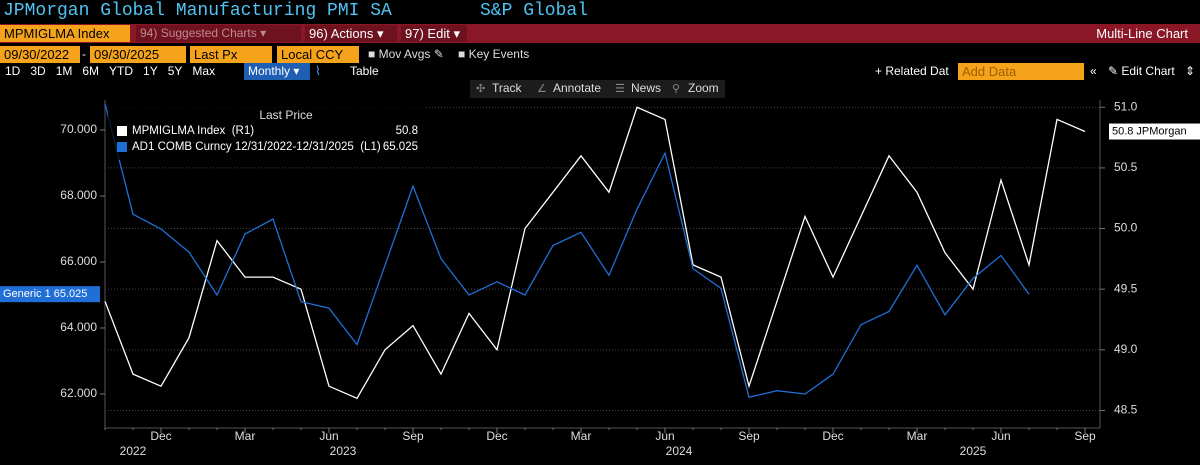  What do you see at coordinates (197, 11) in the screenshot?
I see `security-title: JPMorgan Global Manufacturing PMI SA` at bounding box center [197, 11].